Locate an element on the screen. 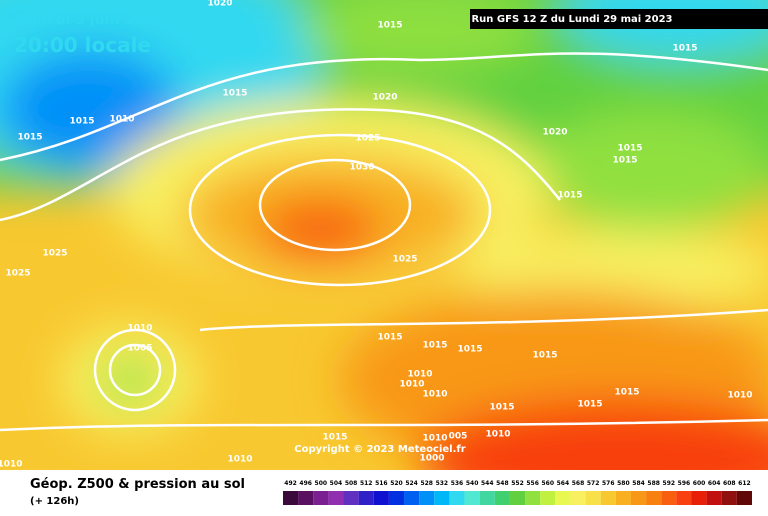 This screenshot has width=768, height=516. scale-label: 604 is located at coordinates (714, 483).